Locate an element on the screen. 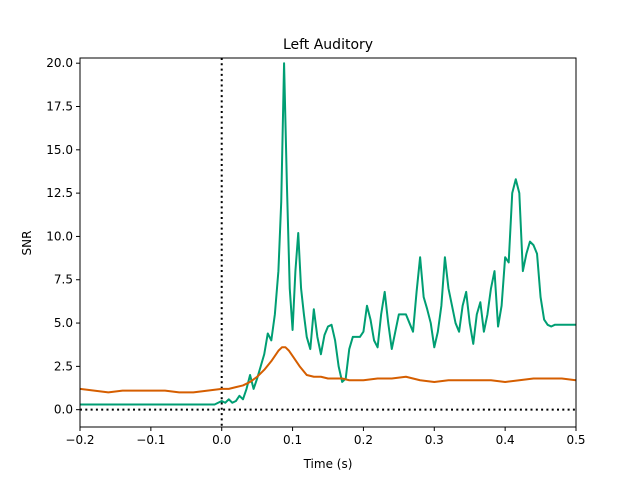  x-tick-label: 0.3 is located at coordinates (434, 440).